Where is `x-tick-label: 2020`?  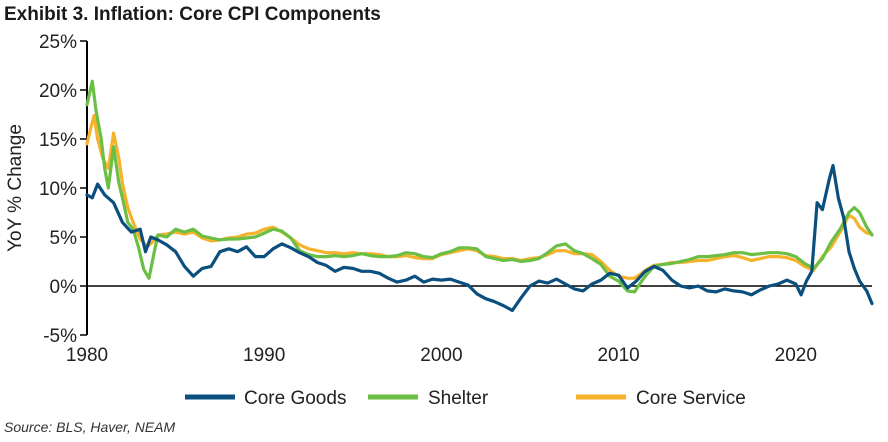
x-tick-label: 2020 is located at coordinates (796, 355).